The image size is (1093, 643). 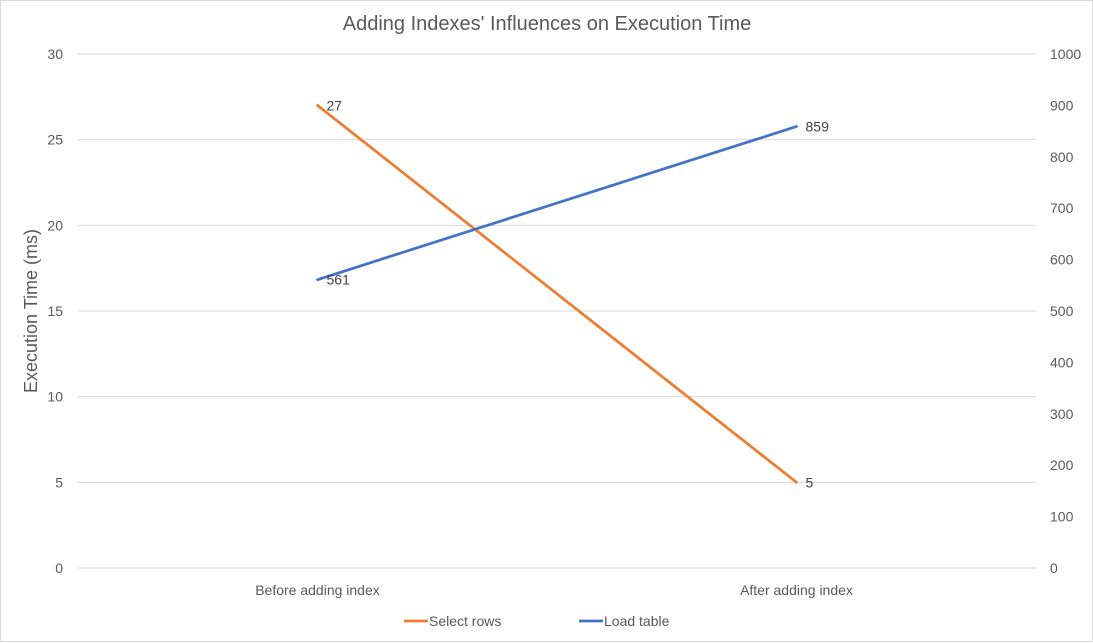 I want to click on y-tick-label: 25, so click(x=55, y=140).